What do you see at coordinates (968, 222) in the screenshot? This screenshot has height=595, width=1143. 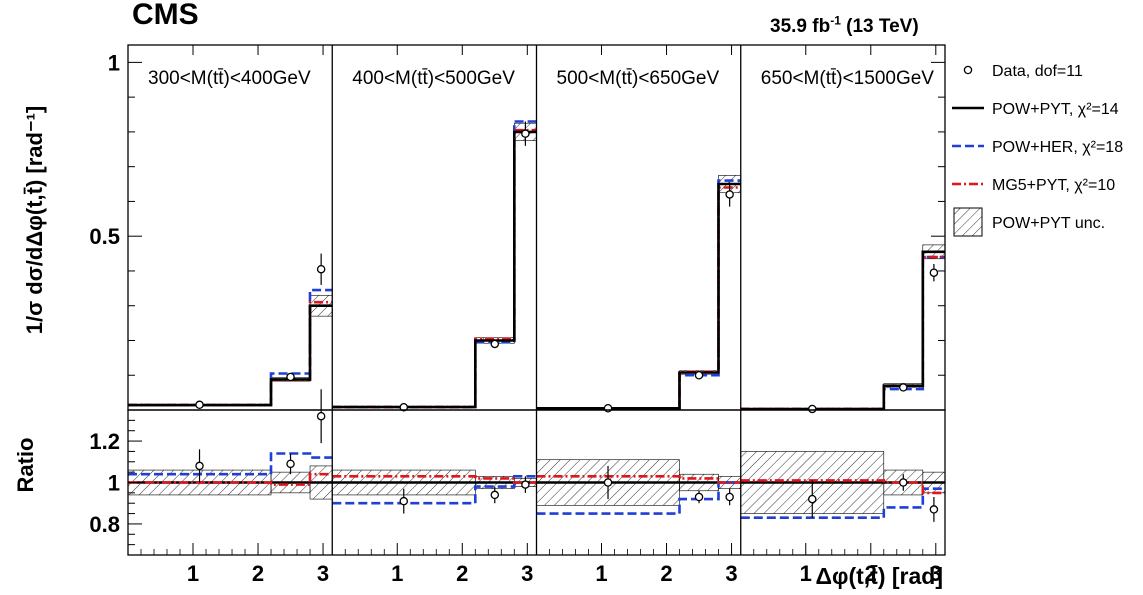 I see `legend-swatch-unc` at bounding box center [968, 222].